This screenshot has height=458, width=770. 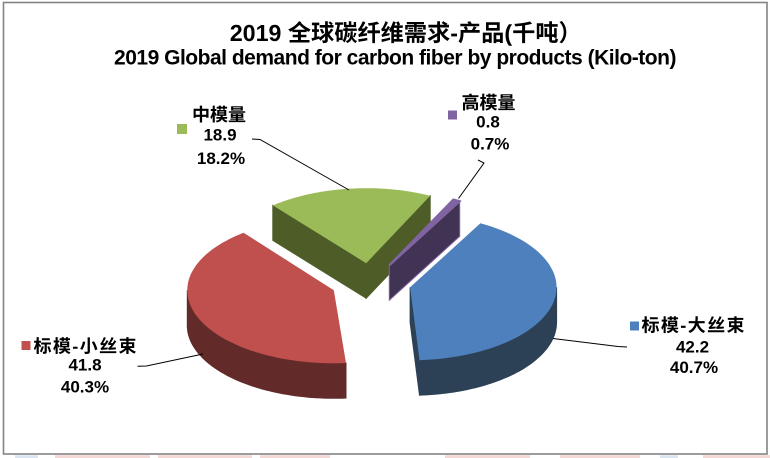 What do you see at coordinates (84, 365) in the screenshot?
I see `svg-text: 41.8` at bounding box center [84, 365].